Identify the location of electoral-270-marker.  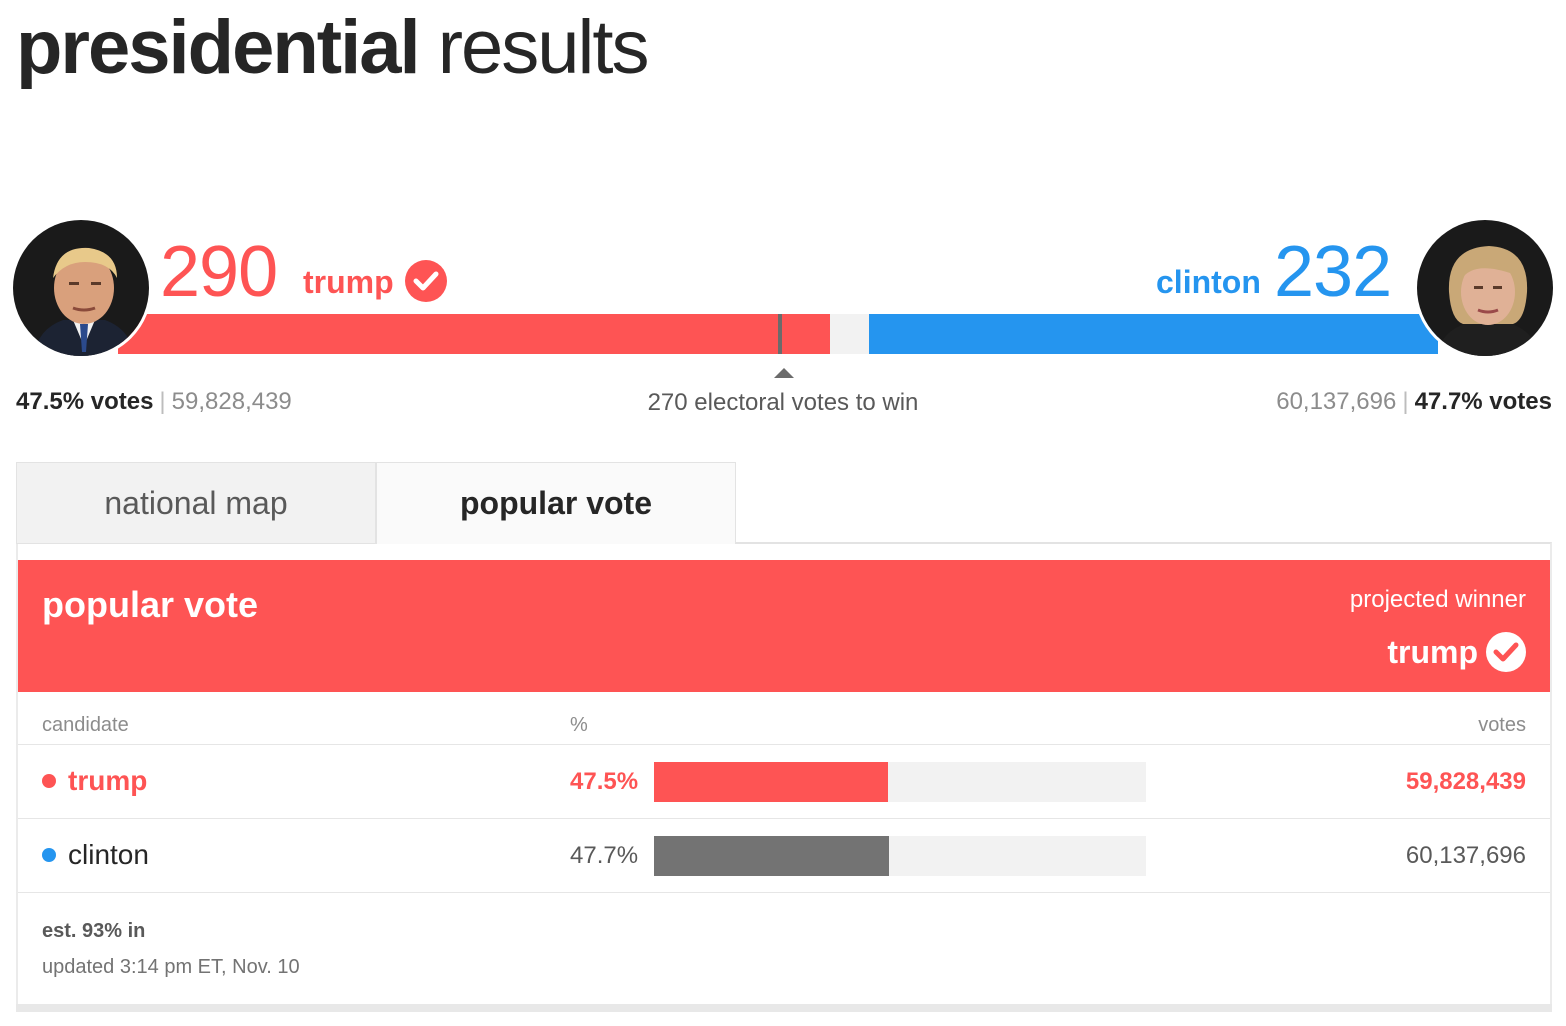
(780, 334).